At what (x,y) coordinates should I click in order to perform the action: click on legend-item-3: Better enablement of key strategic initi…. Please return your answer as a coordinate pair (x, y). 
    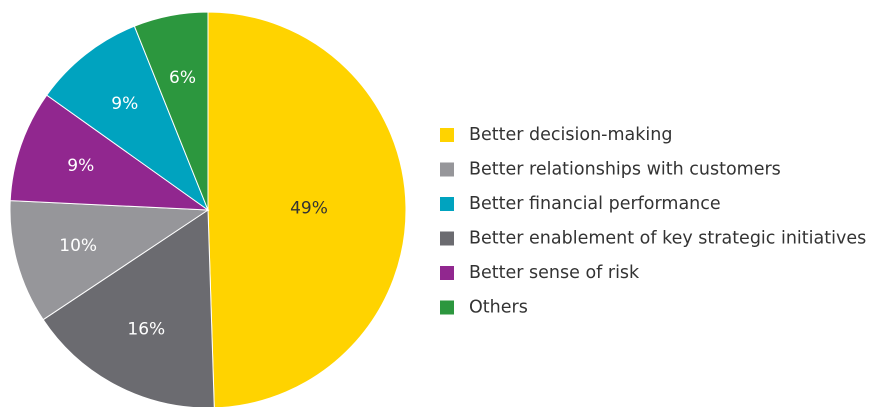
    Looking at the image, I should click on (653, 239).